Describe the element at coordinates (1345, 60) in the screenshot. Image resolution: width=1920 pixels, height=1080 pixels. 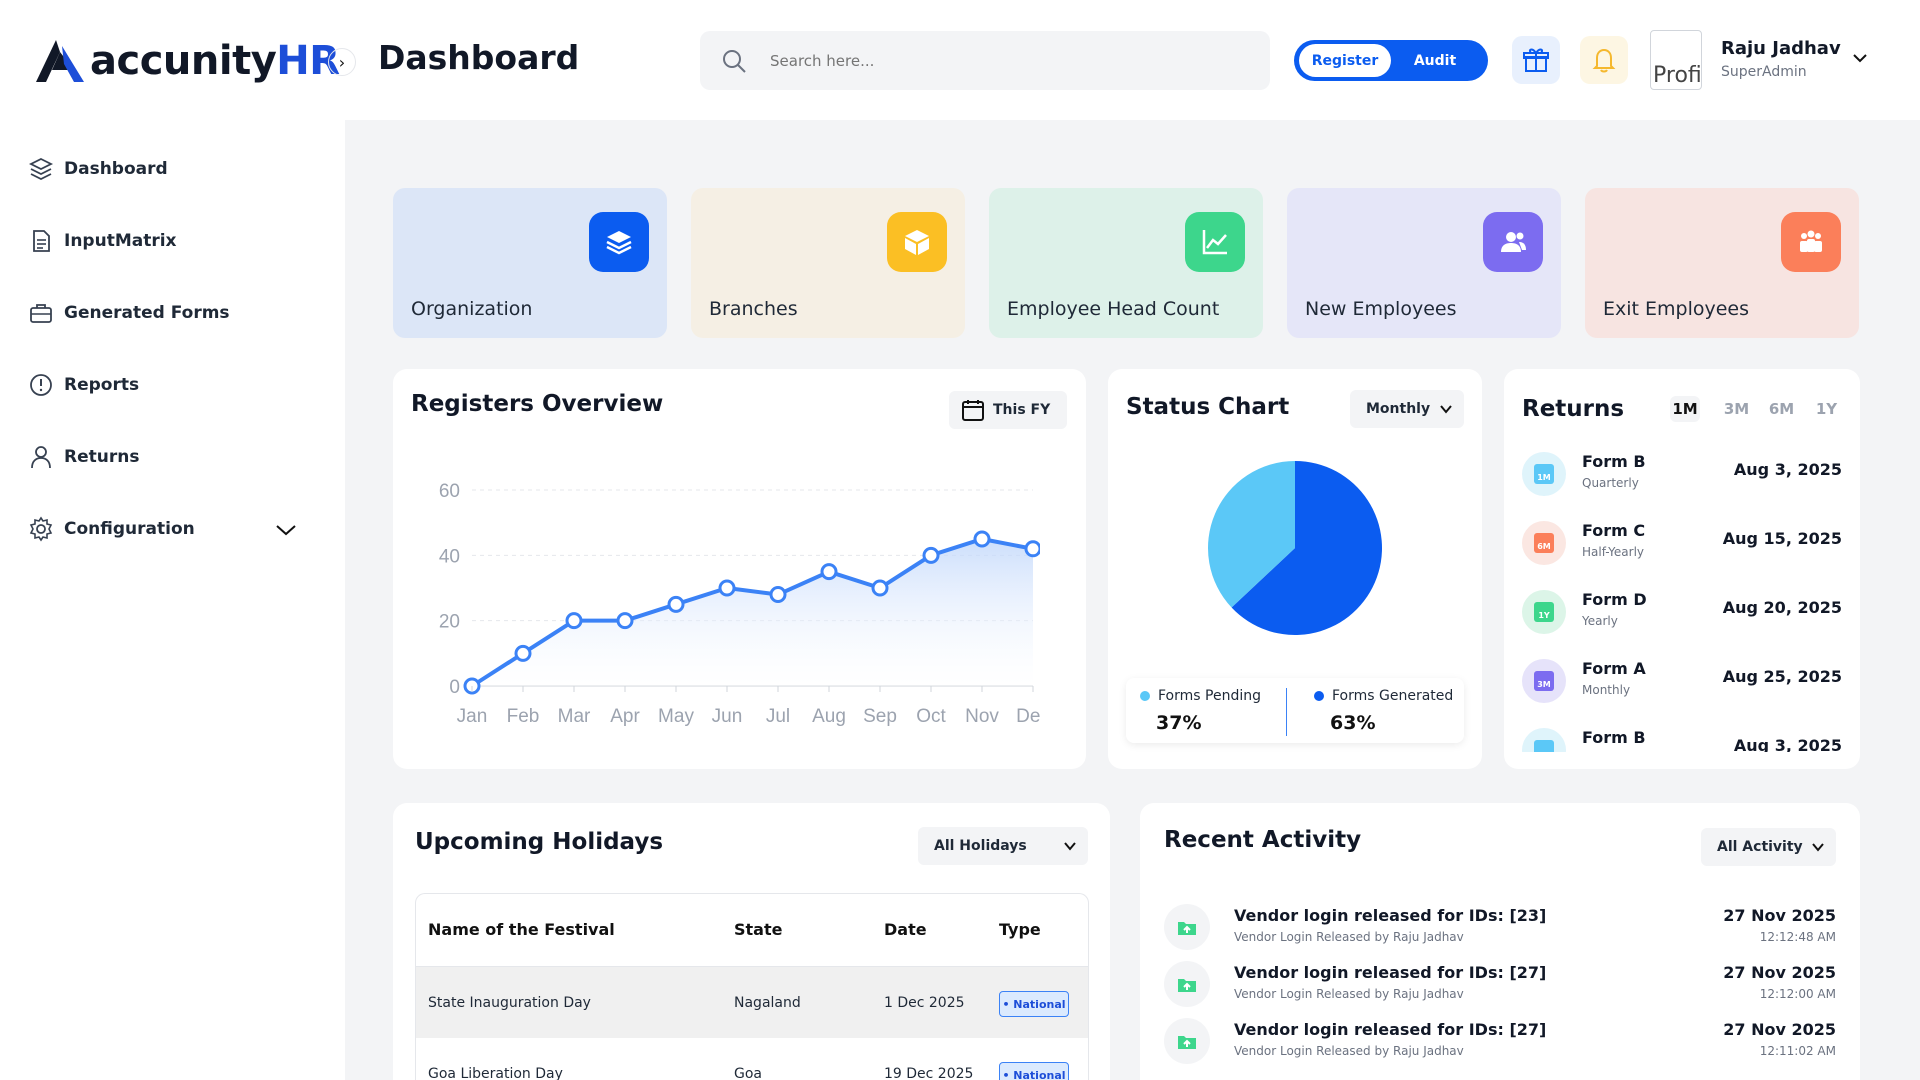
I see `toggle-register: Register` at that location.